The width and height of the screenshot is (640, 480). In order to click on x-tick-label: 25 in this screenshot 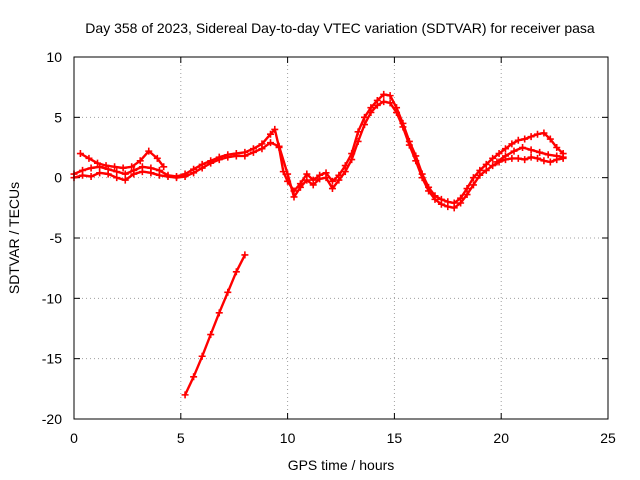, I will do `click(608, 438)`.